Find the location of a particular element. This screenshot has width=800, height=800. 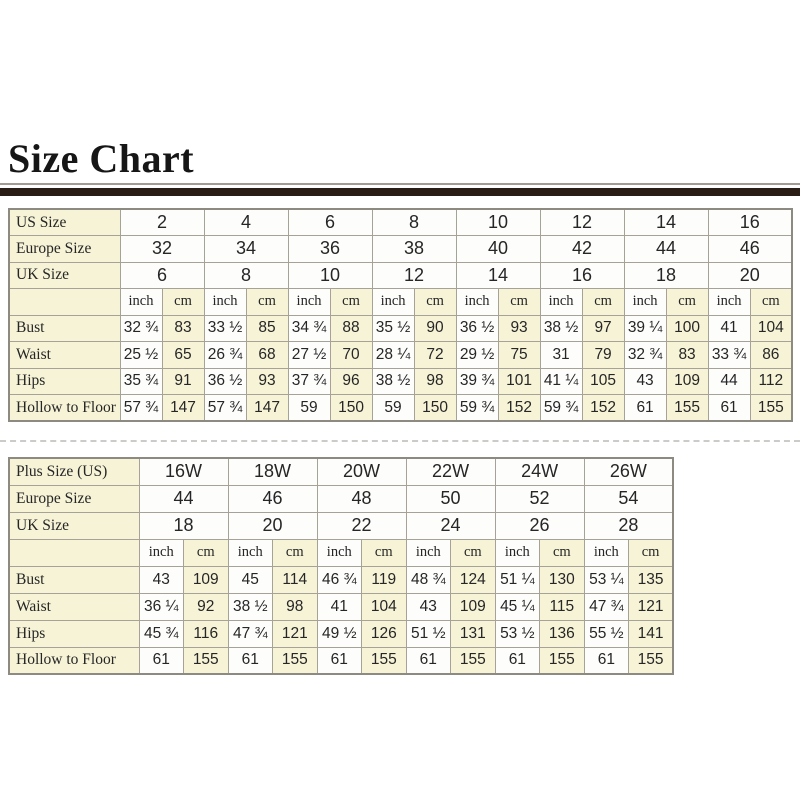

plus-cm-value: 121 is located at coordinates (295, 633).